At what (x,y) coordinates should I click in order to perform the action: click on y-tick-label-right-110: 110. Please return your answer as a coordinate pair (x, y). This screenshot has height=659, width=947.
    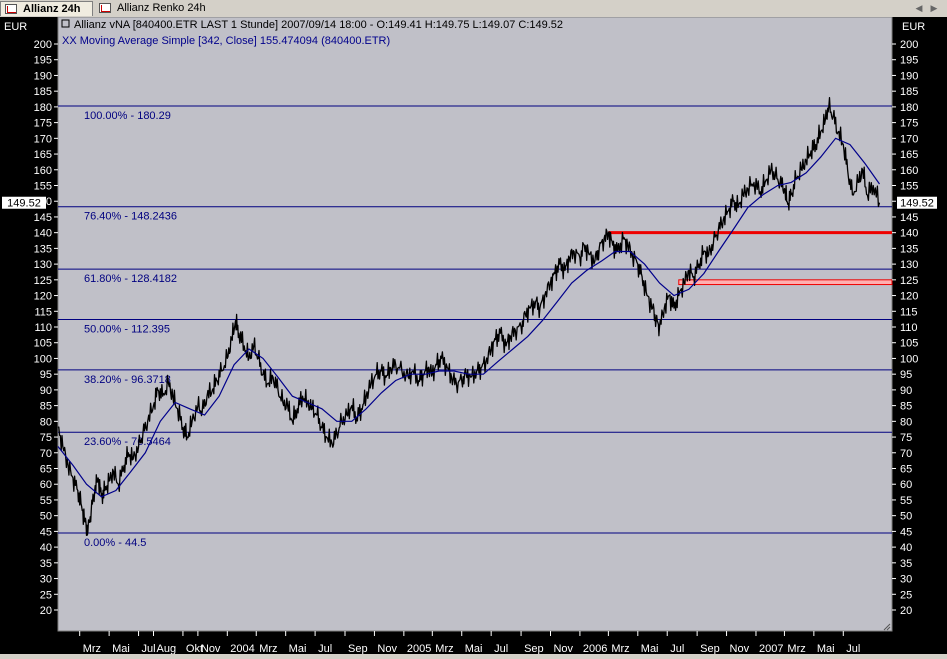
    Looking at the image, I should click on (909, 328).